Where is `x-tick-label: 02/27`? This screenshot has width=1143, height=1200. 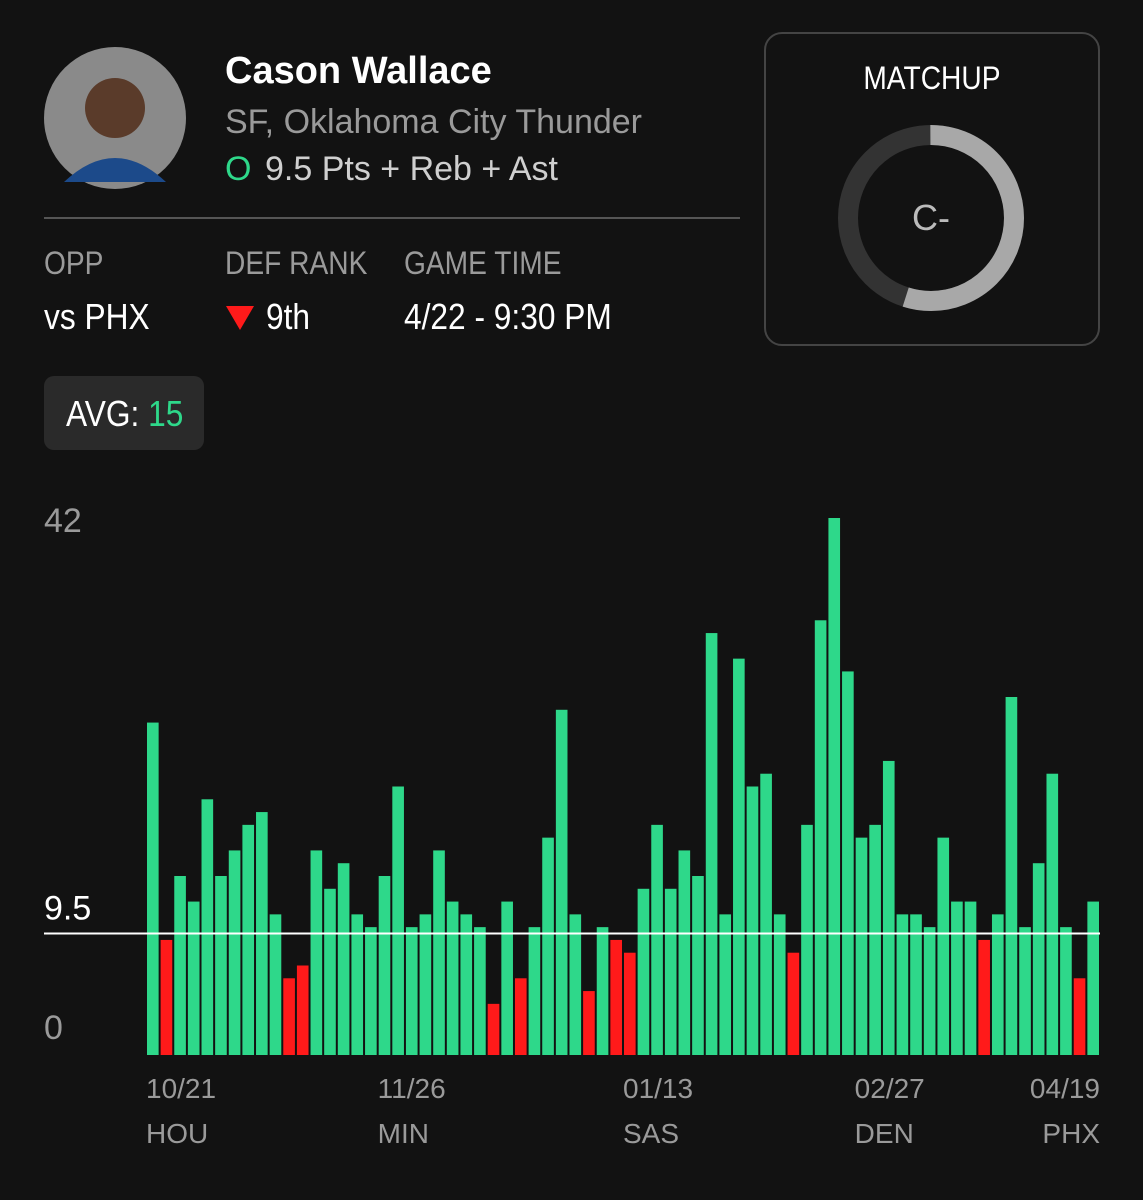 x-tick-label: 02/27 is located at coordinates (890, 1088).